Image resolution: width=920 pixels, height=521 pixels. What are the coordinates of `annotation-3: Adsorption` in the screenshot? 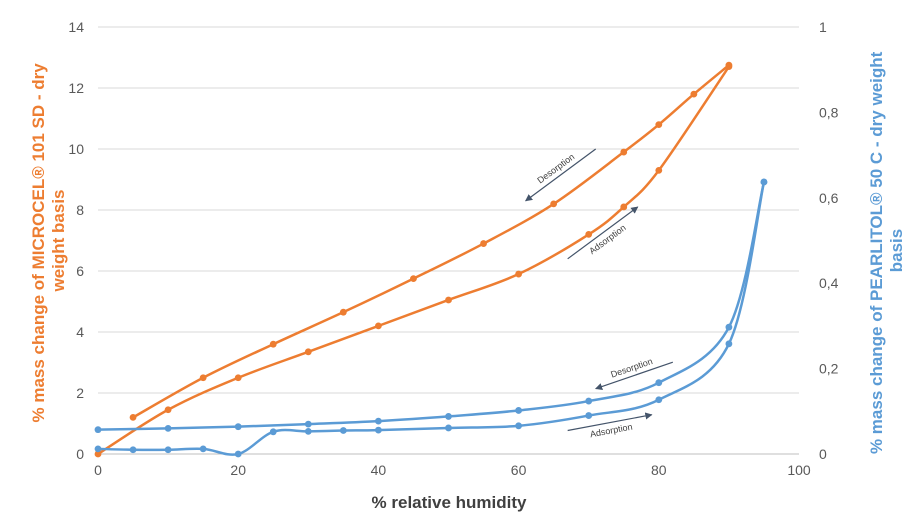 It's located at (610, 426).